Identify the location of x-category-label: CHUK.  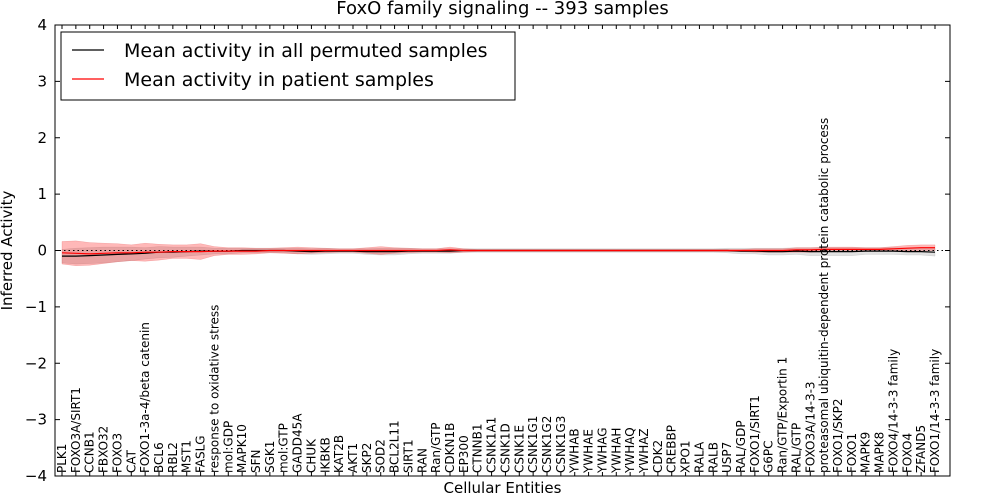
(311, 455).